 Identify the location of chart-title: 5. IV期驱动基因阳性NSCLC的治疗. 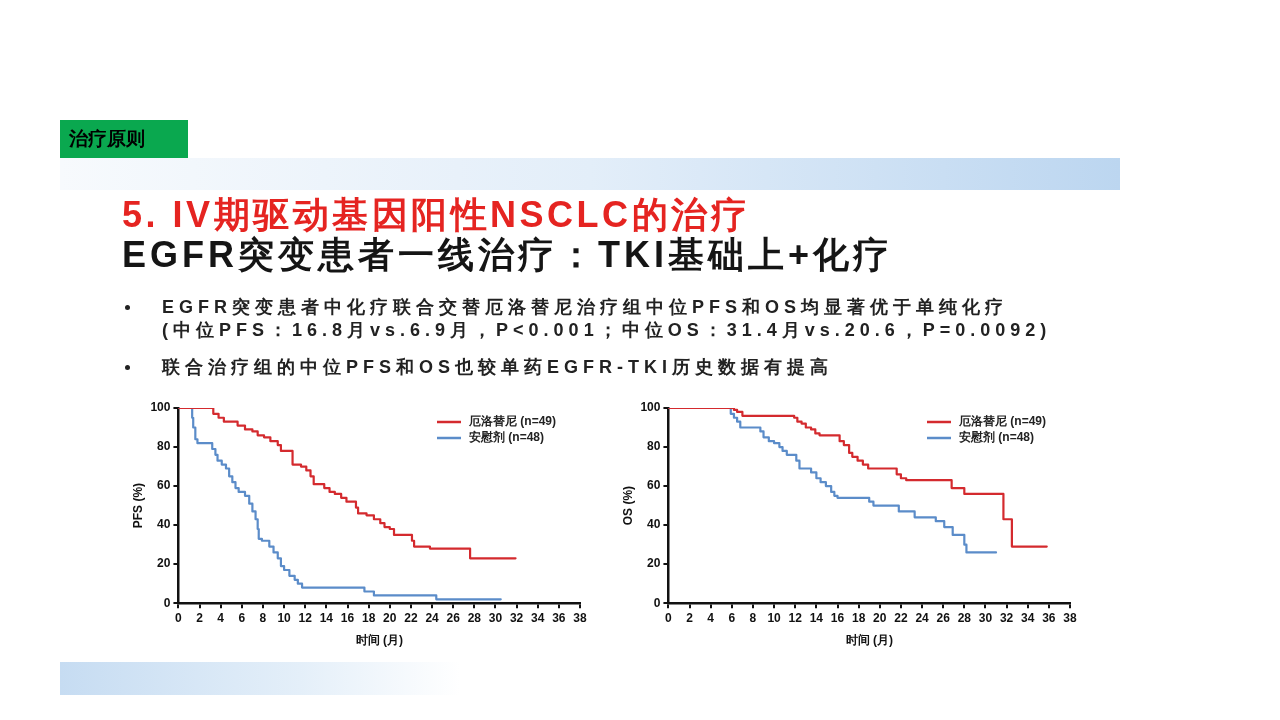
(436, 214).